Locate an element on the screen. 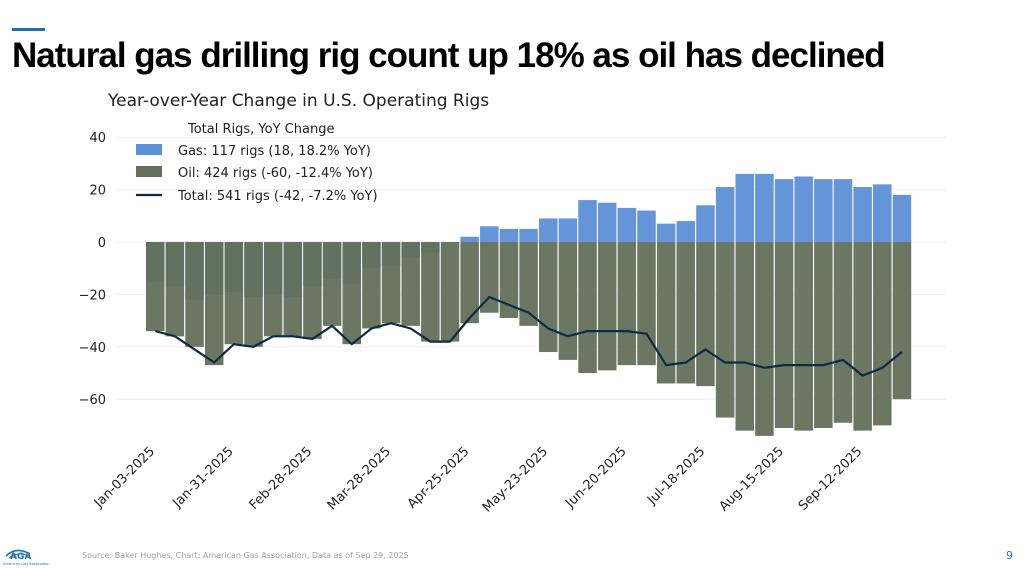 The width and height of the screenshot is (1024, 568). legend-oil-swatch is located at coordinates (149, 171).